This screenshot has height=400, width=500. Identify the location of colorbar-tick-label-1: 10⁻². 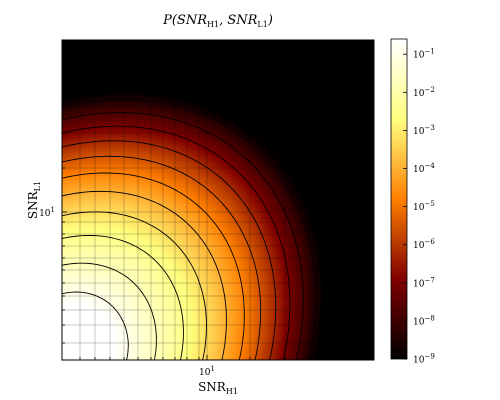
(424, 92).